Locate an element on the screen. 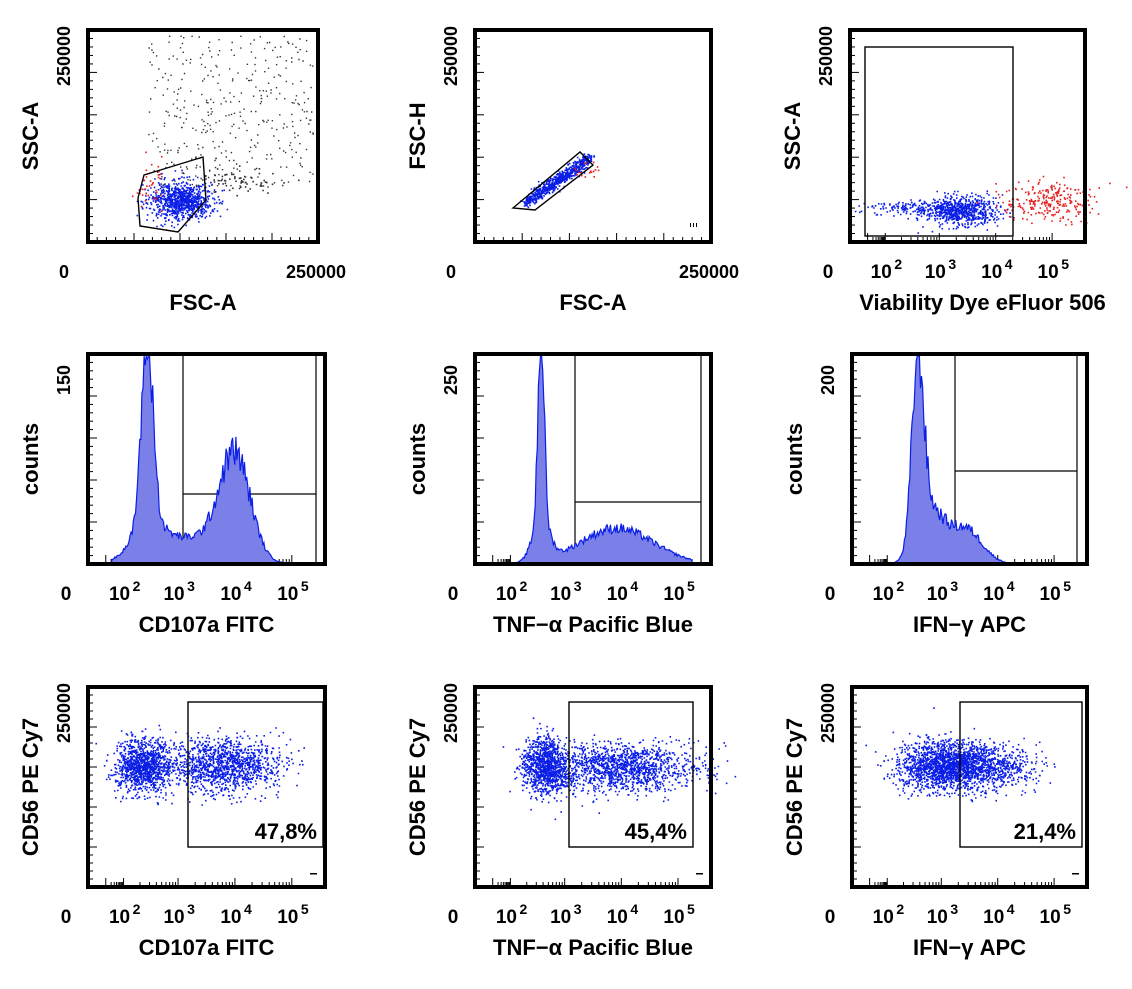  dead-events is located at coordinates (1052, 200).